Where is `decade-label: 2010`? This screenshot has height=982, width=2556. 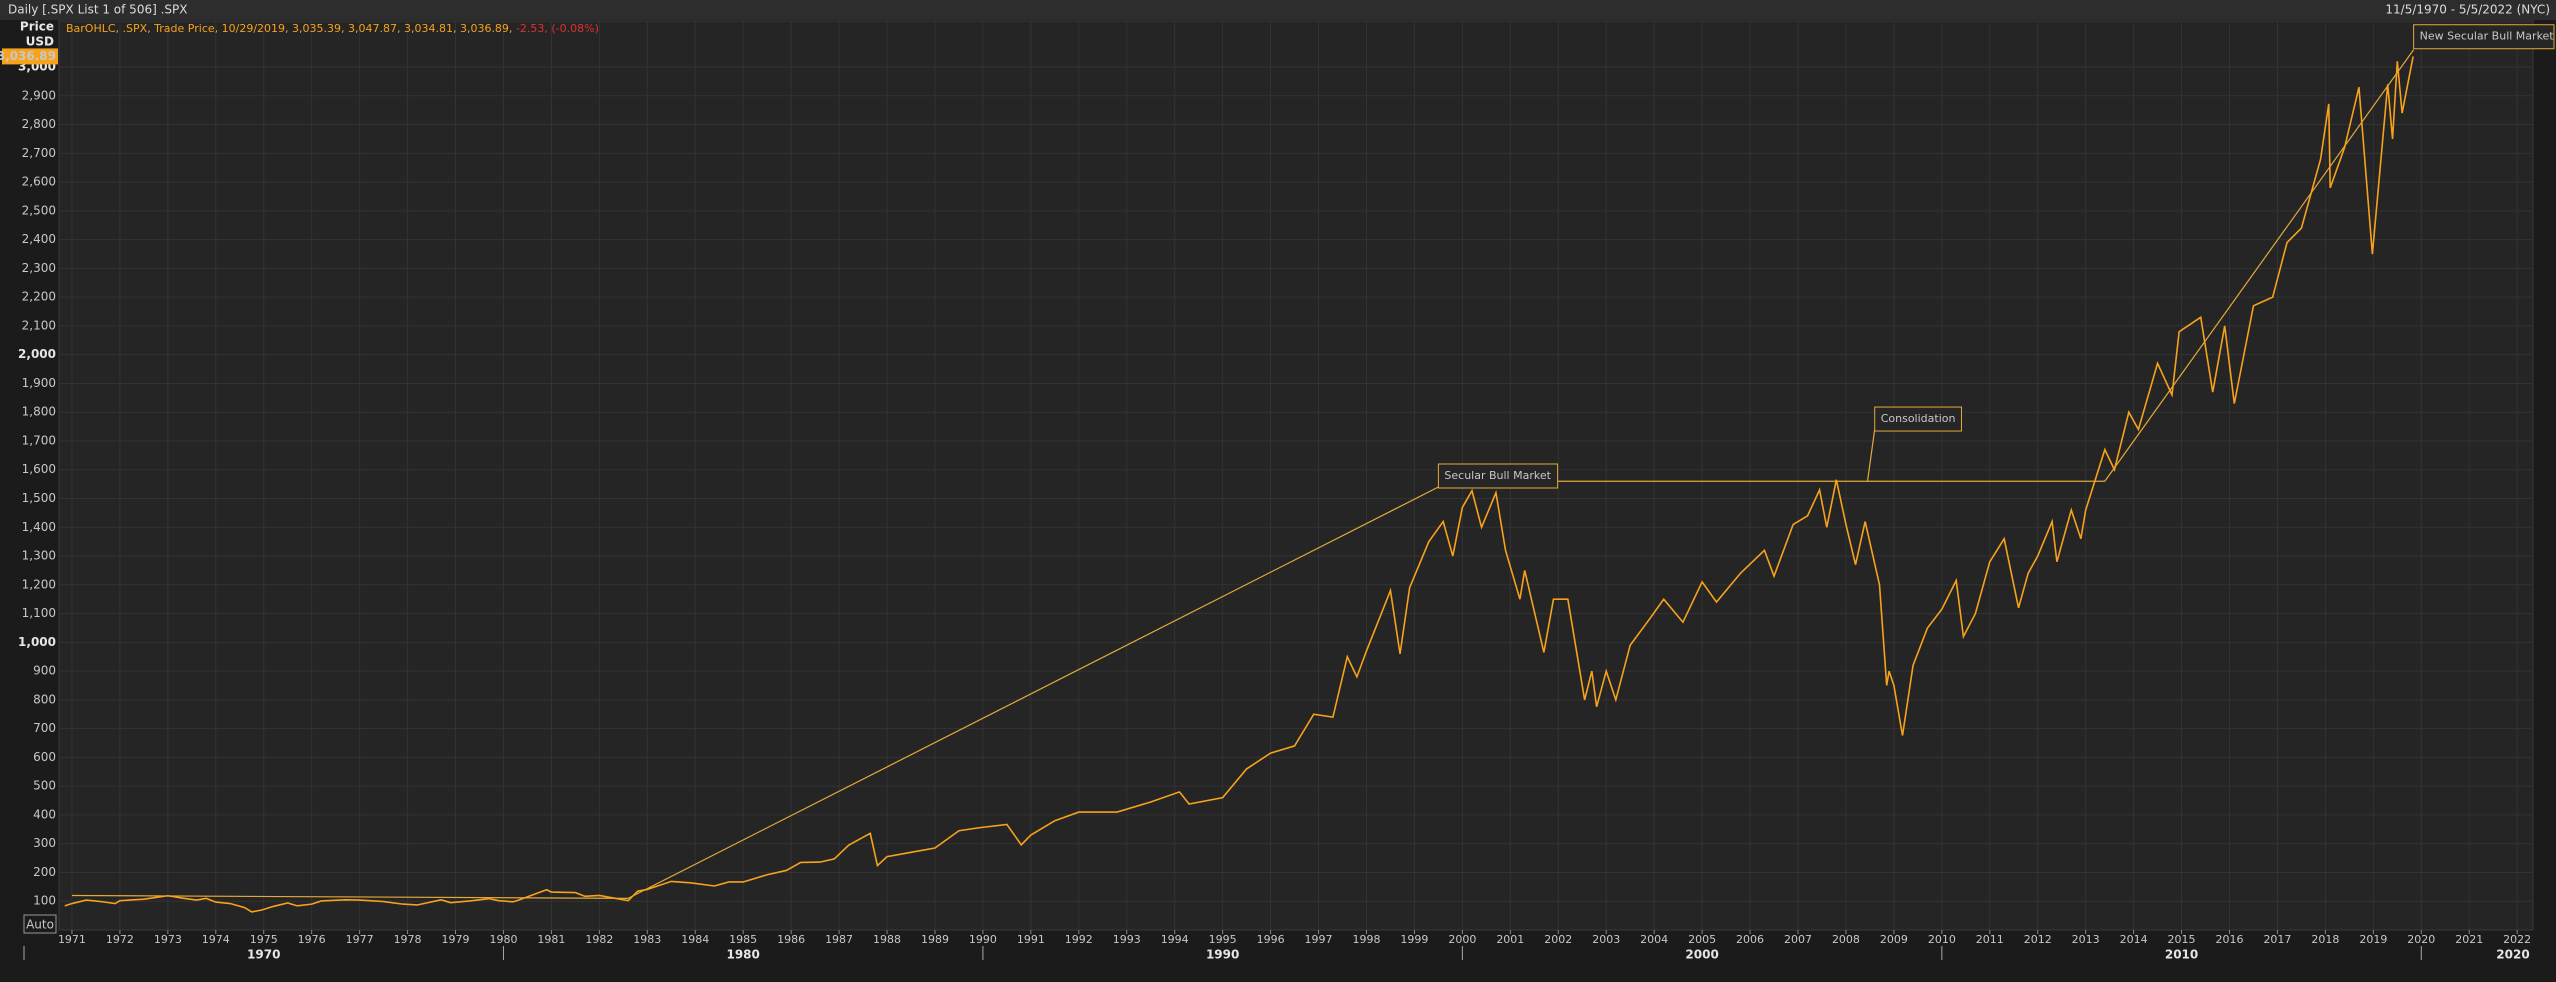
decade-label: 2010 is located at coordinates (2181, 955).